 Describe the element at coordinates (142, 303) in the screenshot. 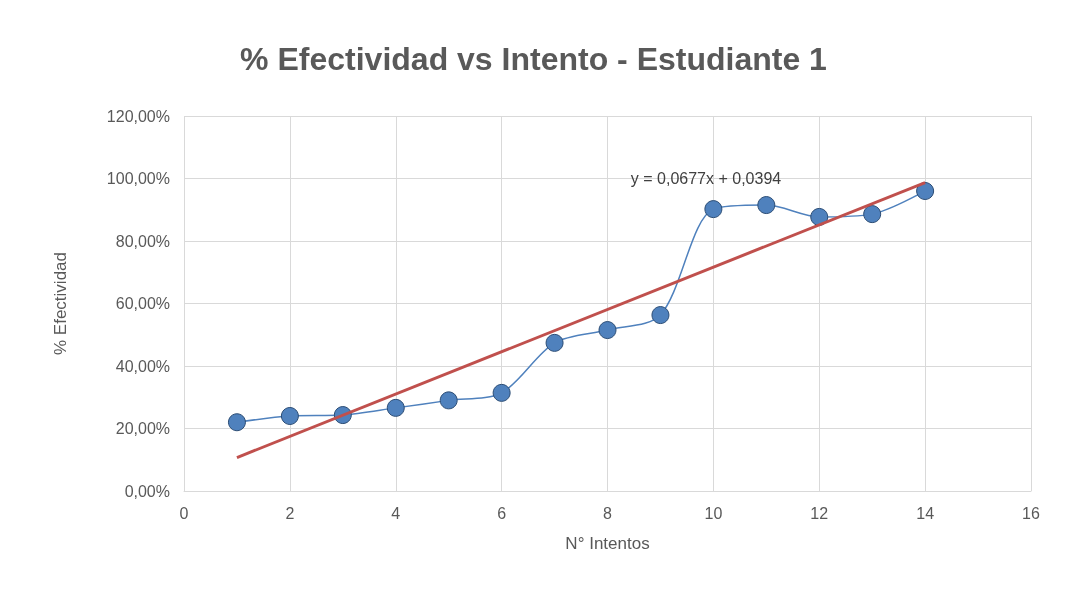

I see `y-tick-label: 60,00%` at that location.